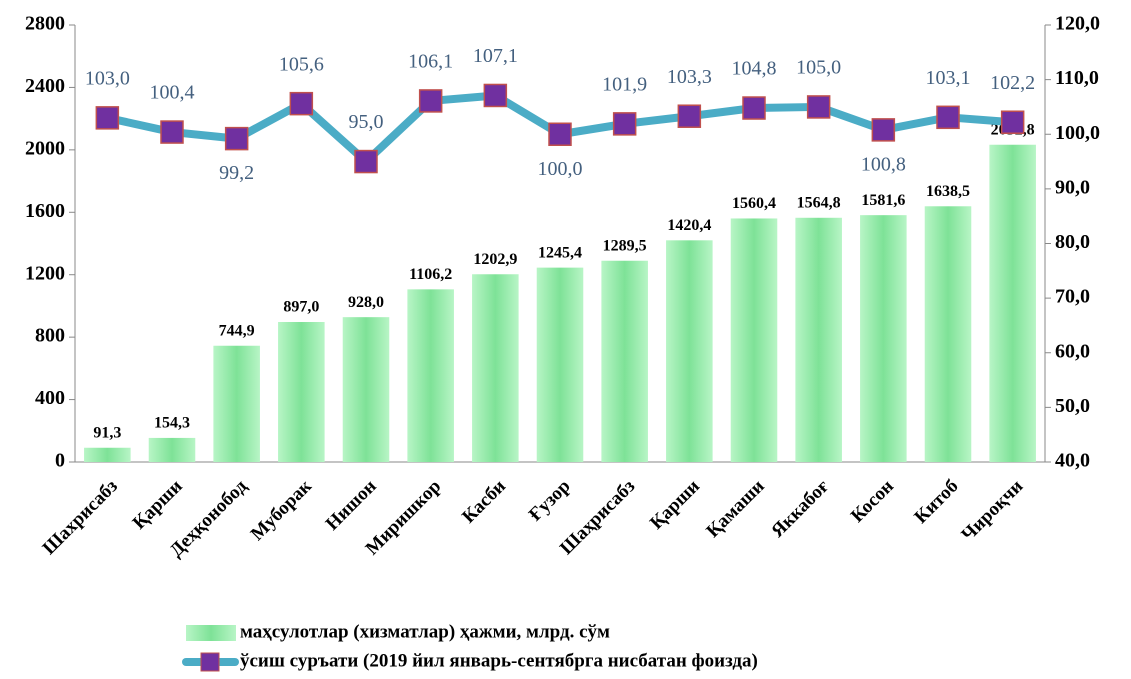  Describe the element at coordinates (210, 662) in the screenshot. I see `legend-marker` at that location.